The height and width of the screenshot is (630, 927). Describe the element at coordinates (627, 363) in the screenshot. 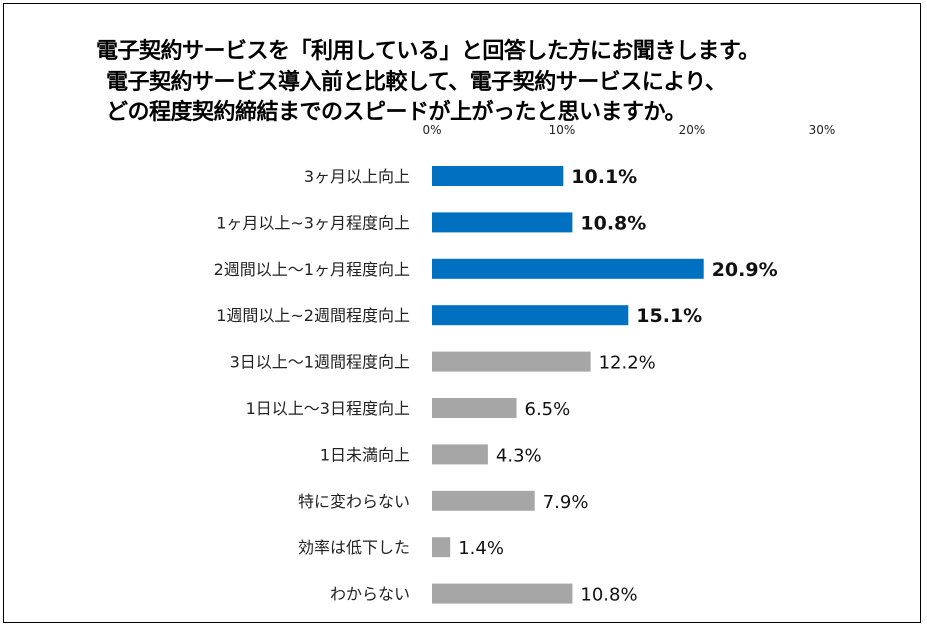

I see `data-label: 12.2%` at that location.